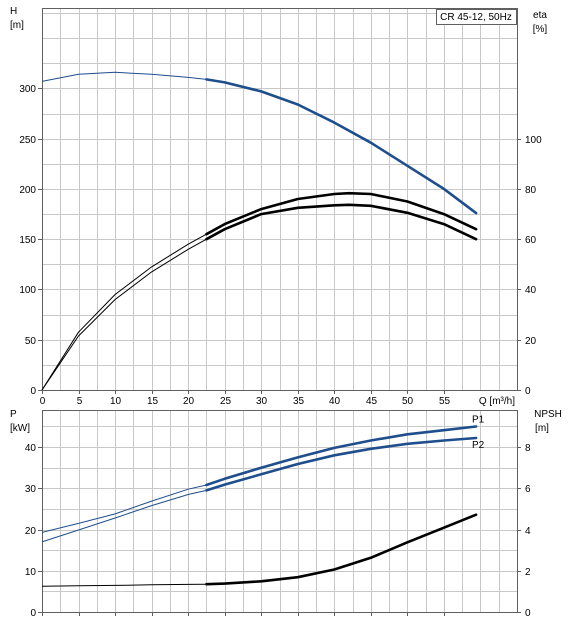 Image resolution: width=568 pixels, height=633 pixels. Describe the element at coordinates (341, 146) in the screenshot. I see `series-0-0-operating-line` at that location.